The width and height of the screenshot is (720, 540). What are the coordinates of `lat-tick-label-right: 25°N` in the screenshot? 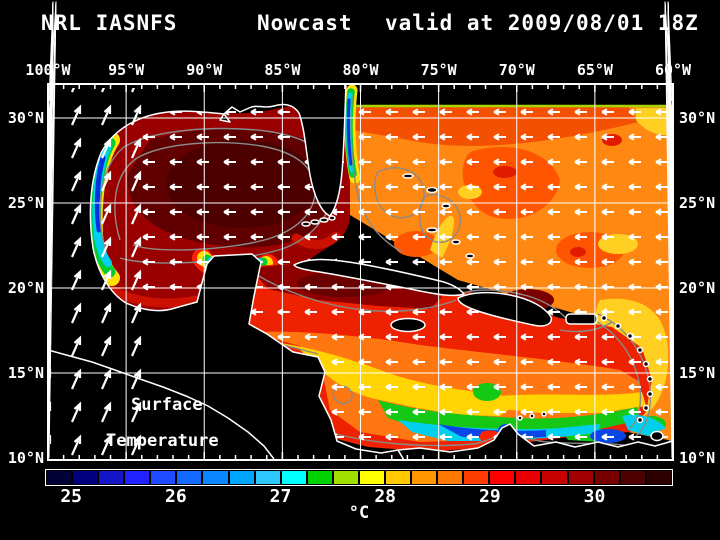 It's located at (697, 203).